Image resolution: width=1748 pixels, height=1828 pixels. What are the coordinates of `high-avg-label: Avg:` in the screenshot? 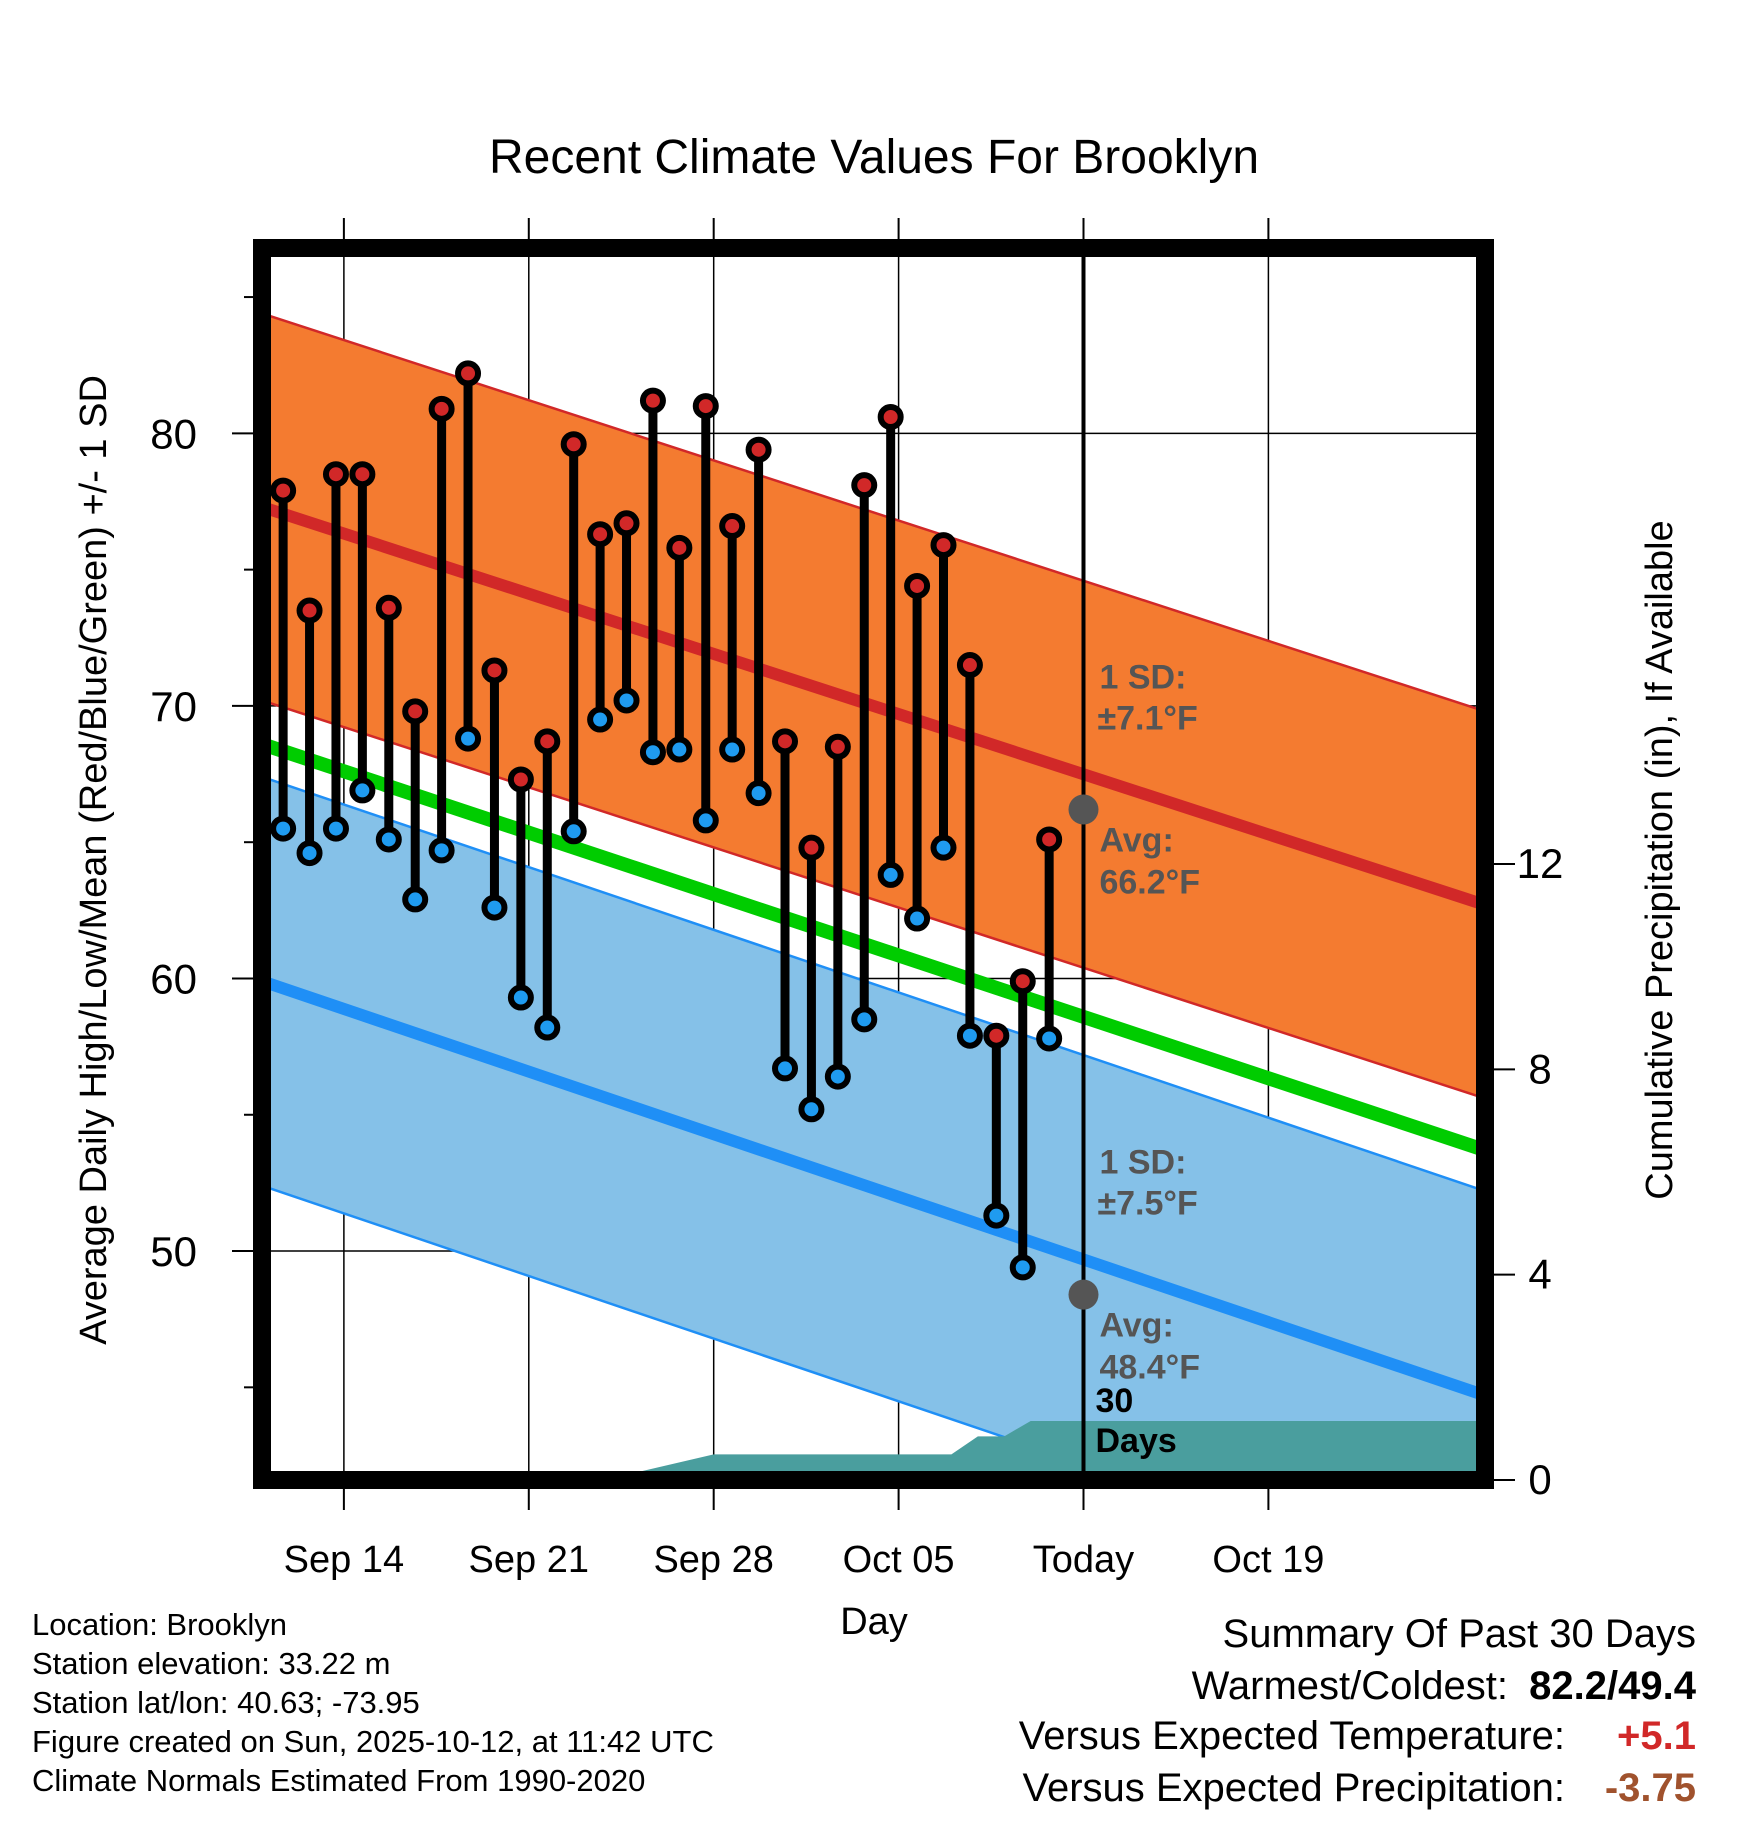 It's located at (1136, 840).